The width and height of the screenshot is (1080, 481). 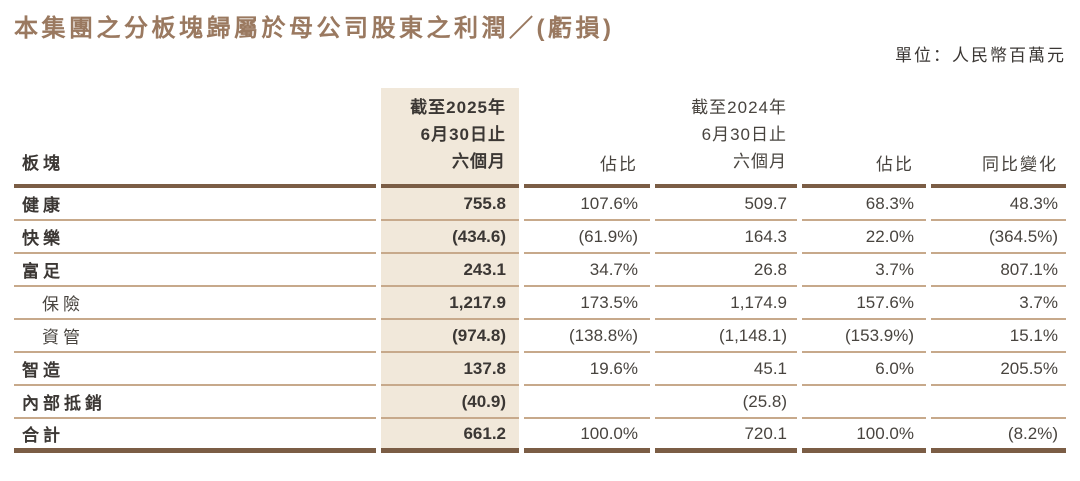 I want to click on table-row: 合計 661.2 100.0% 720.1 100.0% (8.2%), so click(x=540, y=436).